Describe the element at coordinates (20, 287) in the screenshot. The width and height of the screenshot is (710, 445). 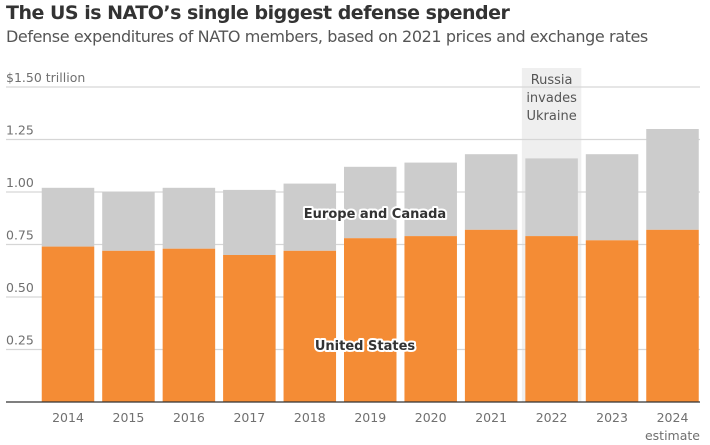
I see `y-tick-label: 0.50` at that location.